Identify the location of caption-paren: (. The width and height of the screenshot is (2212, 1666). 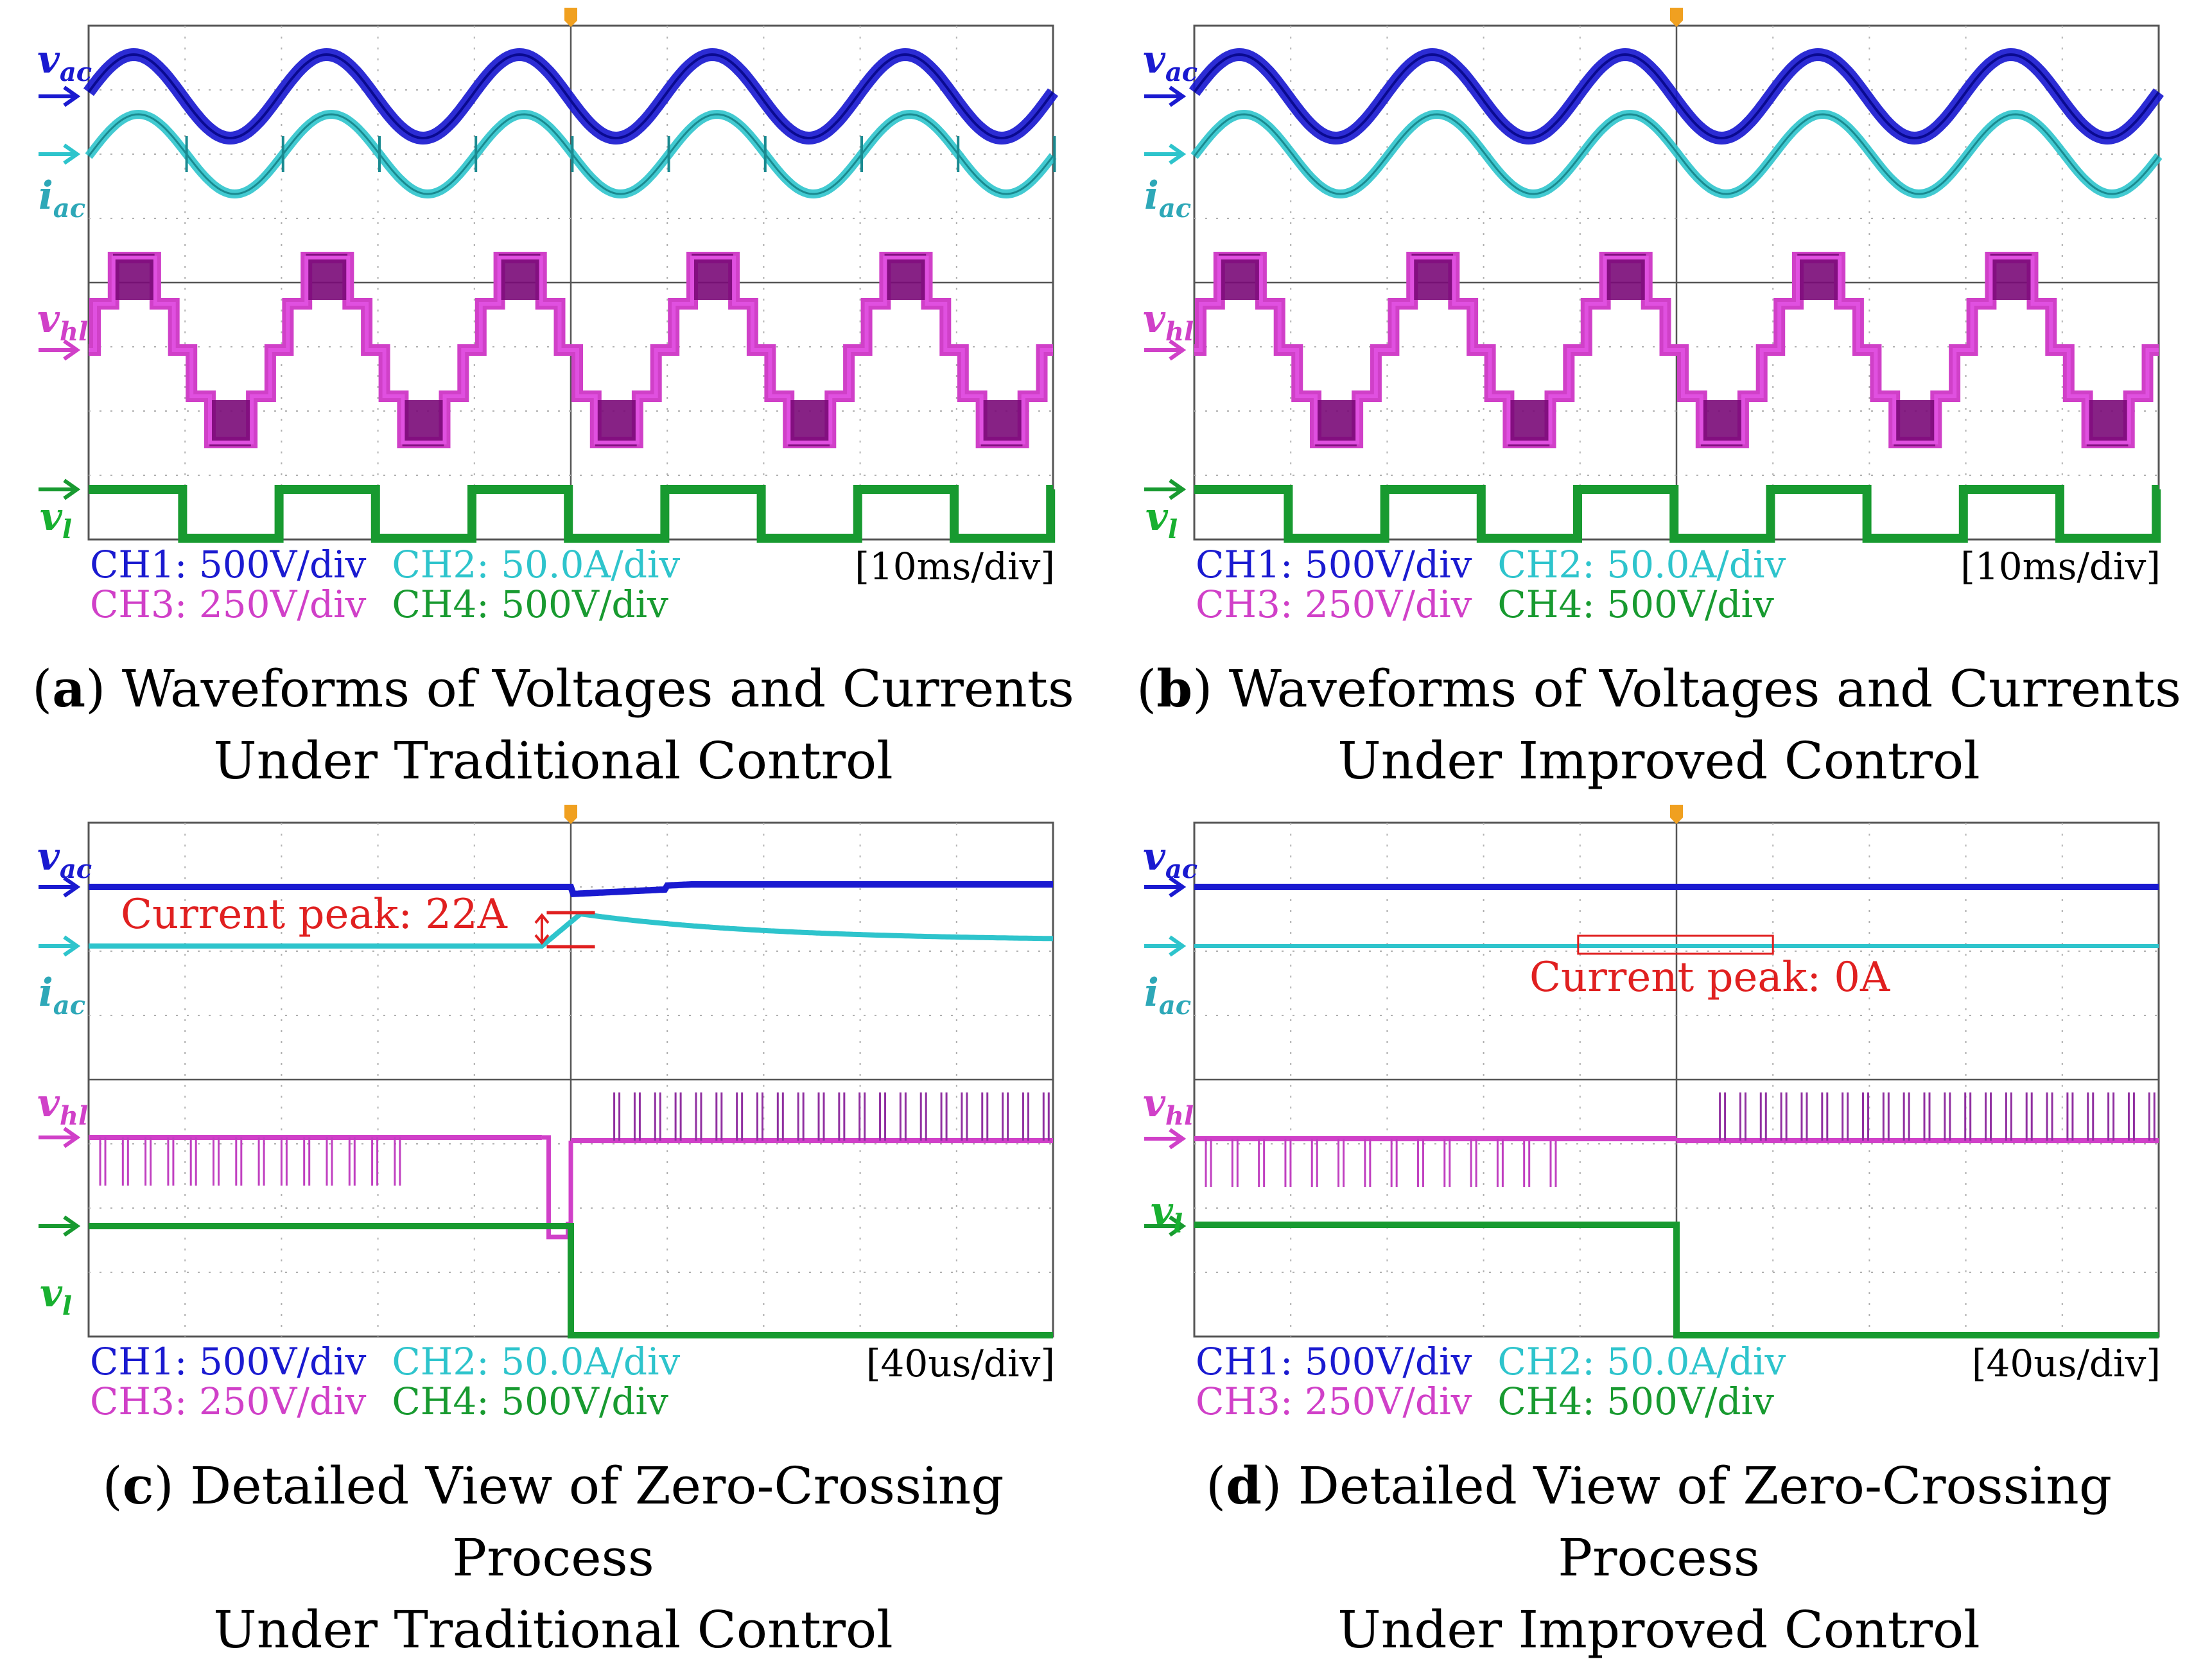
(1146, 689).